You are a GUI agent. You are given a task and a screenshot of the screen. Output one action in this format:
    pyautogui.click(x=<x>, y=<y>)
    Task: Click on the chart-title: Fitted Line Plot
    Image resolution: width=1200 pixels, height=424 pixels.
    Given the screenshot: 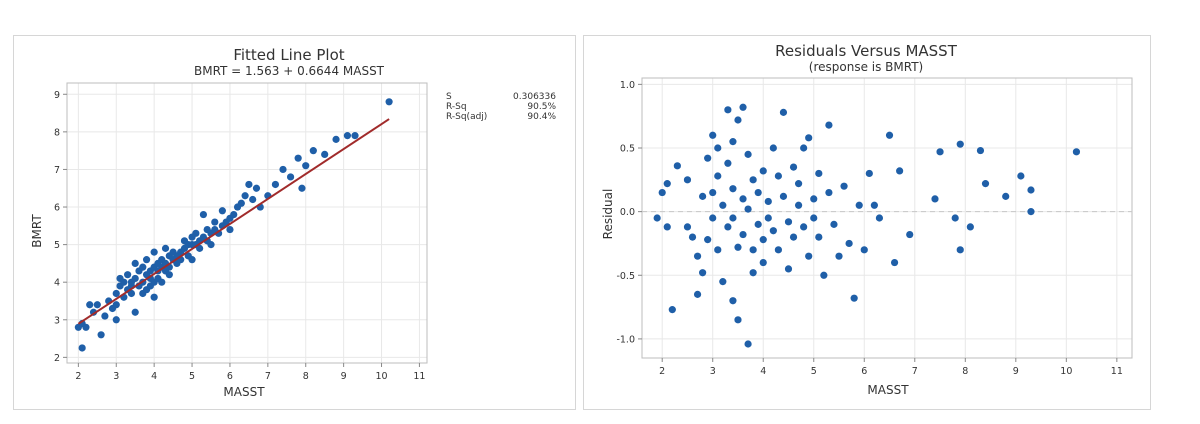 What is the action you would take?
    pyautogui.click(x=288, y=55)
    